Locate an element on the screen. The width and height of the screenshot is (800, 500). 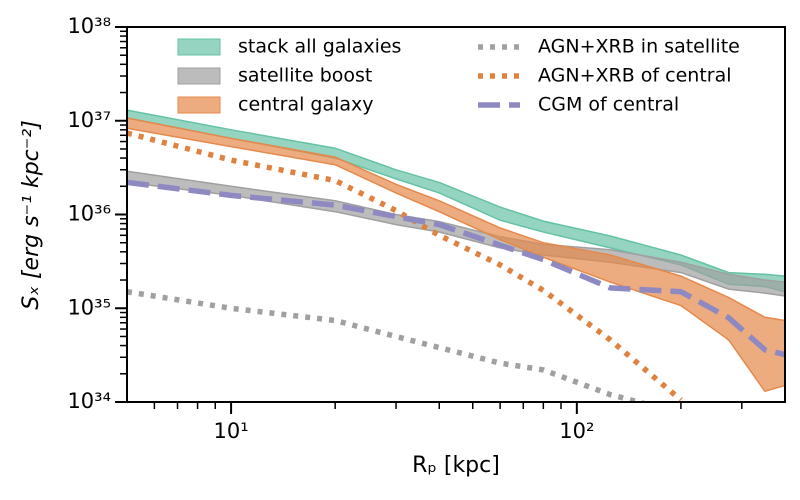
line is located at coordinates (388, 345).